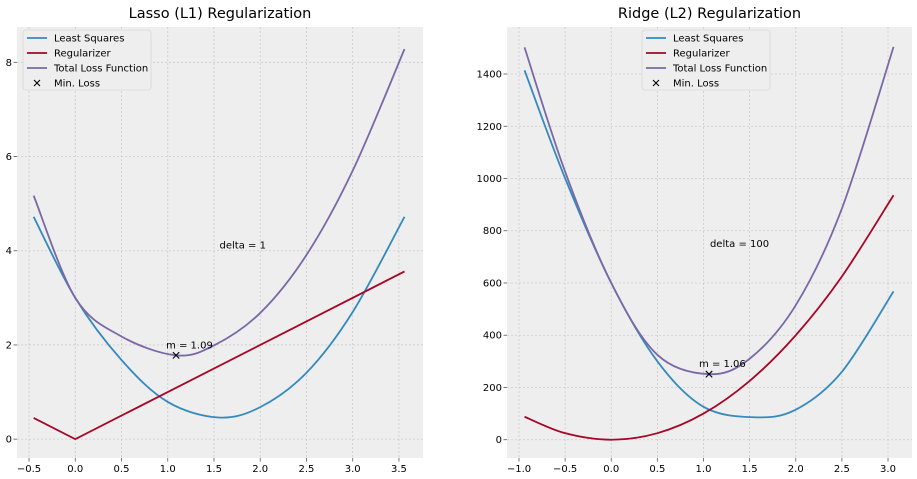  Describe the element at coordinates (489, 127) in the screenshot. I see `y-tick-label: 1200` at that location.